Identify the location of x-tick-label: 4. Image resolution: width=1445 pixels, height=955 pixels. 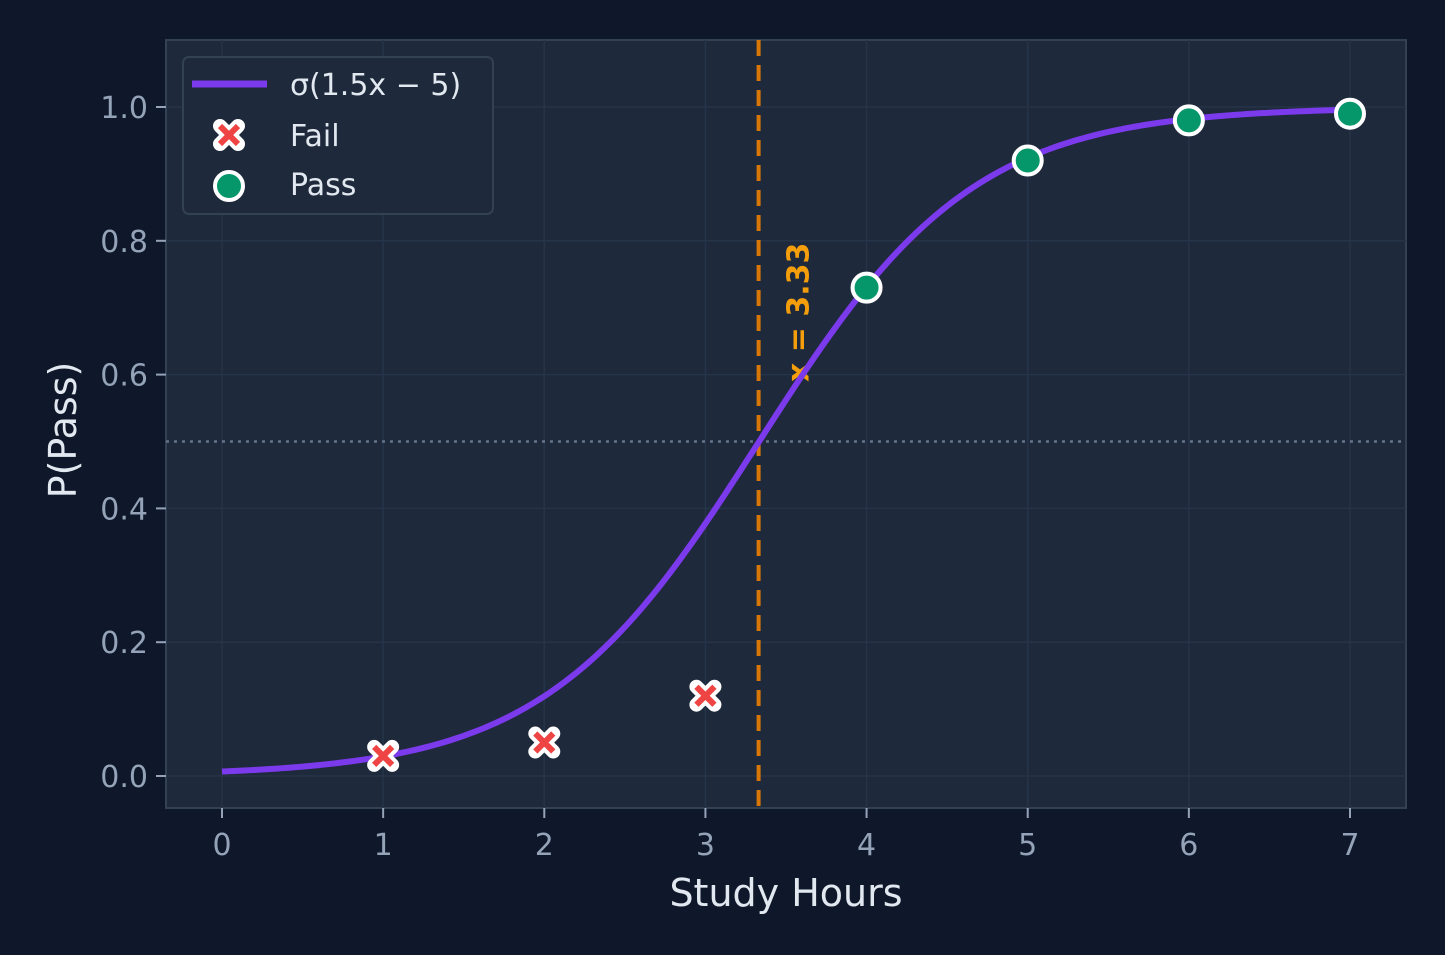
(866, 845).